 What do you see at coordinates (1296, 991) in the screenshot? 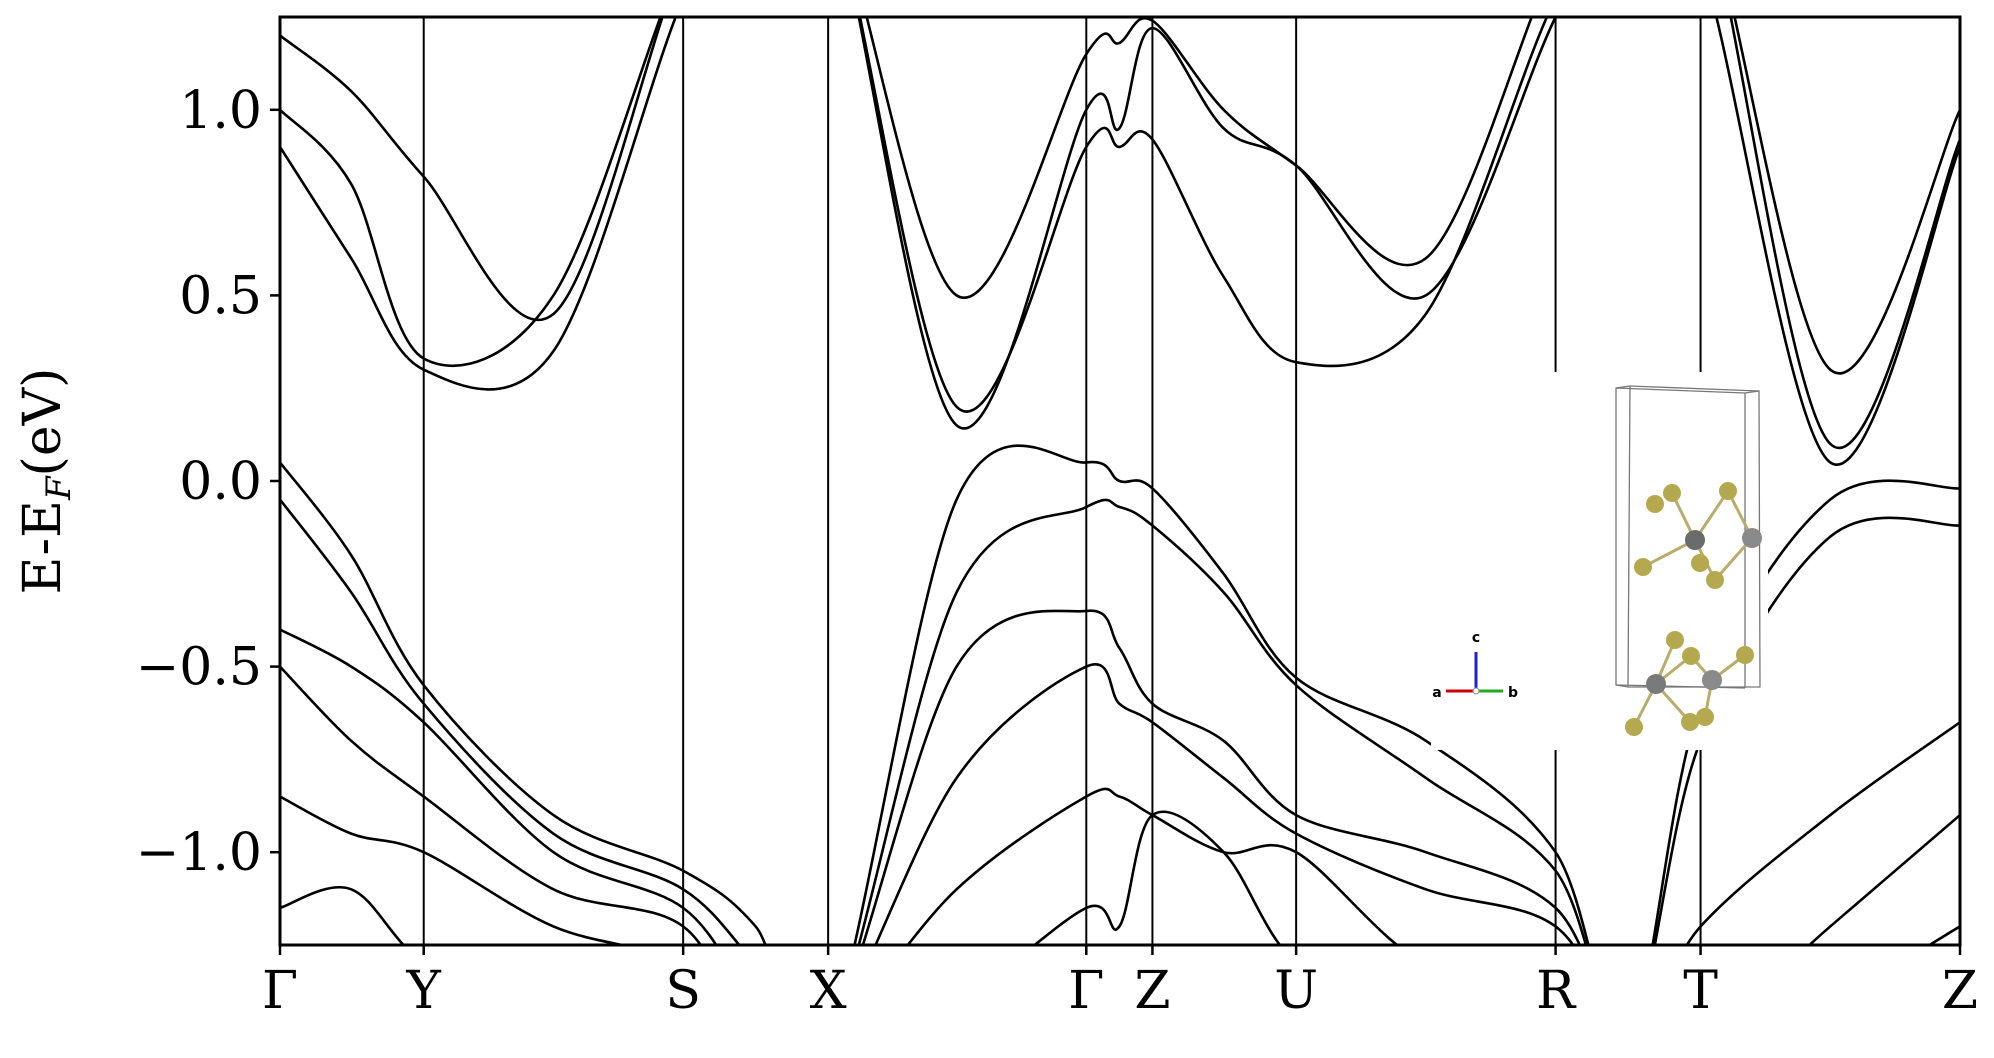
I see `x-tick-label: U` at bounding box center [1296, 991].